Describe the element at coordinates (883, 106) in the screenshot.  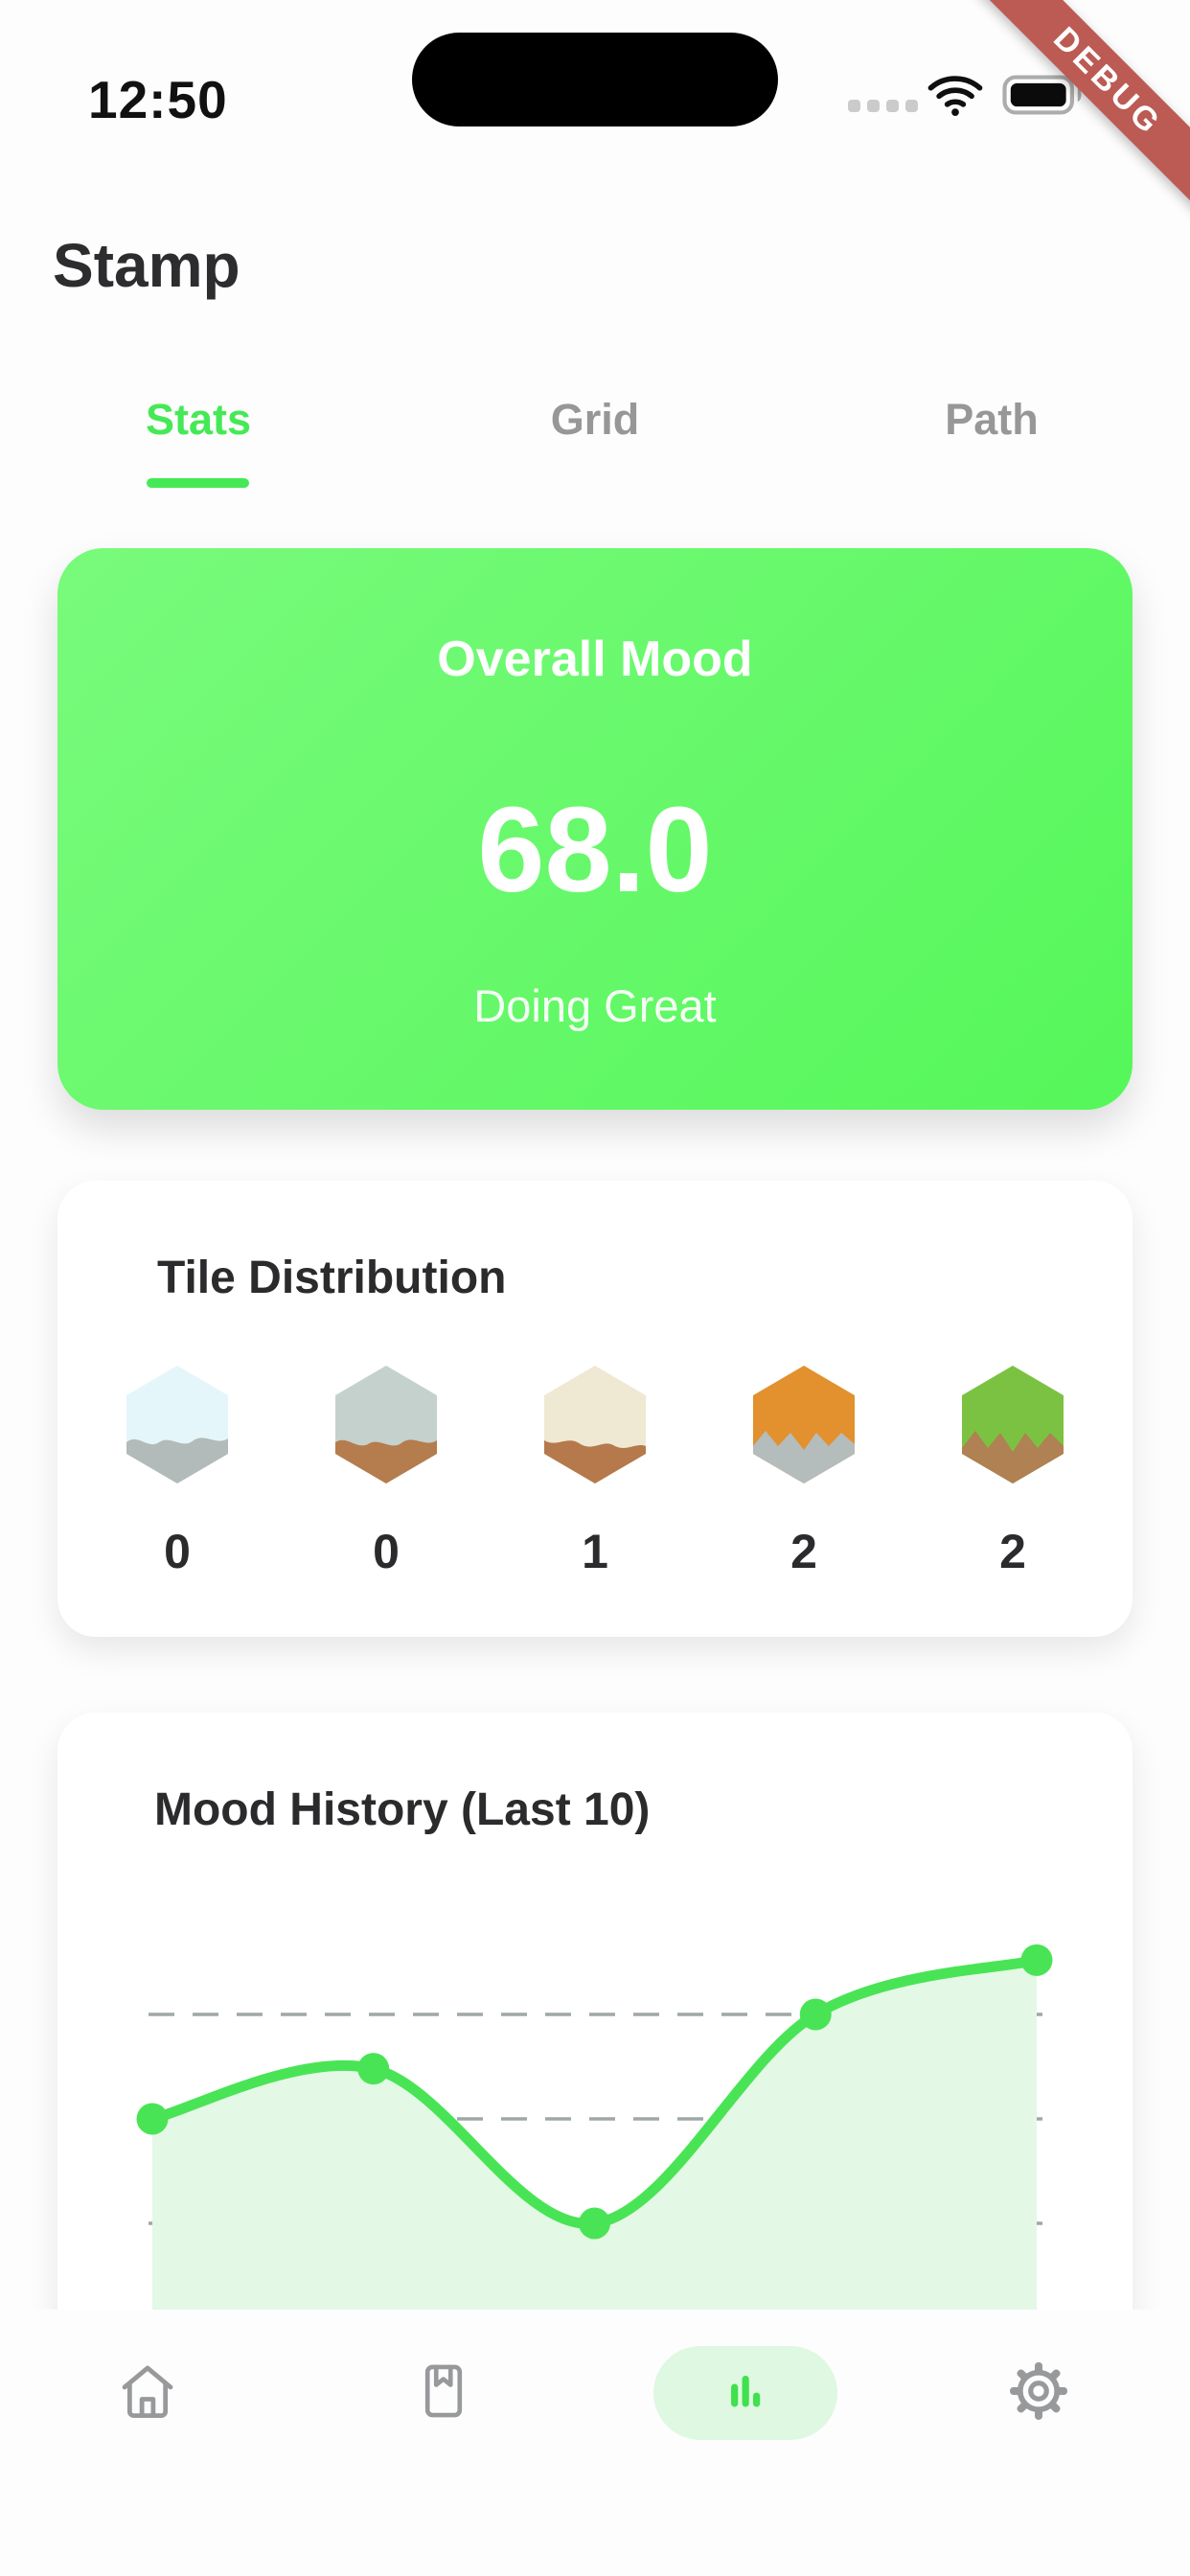
I see `cellular-signal-icon` at that location.